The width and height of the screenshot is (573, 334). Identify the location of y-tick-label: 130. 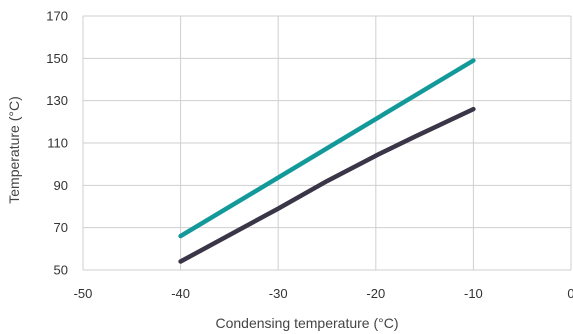
(57, 100).